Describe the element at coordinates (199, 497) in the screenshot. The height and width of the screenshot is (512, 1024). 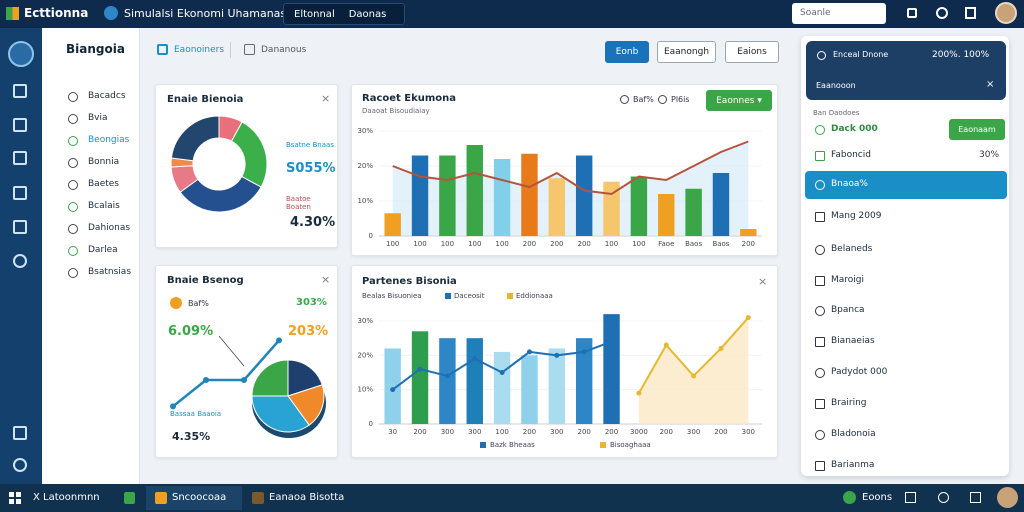
I see `task-label: Sncoocoaa` at that location.